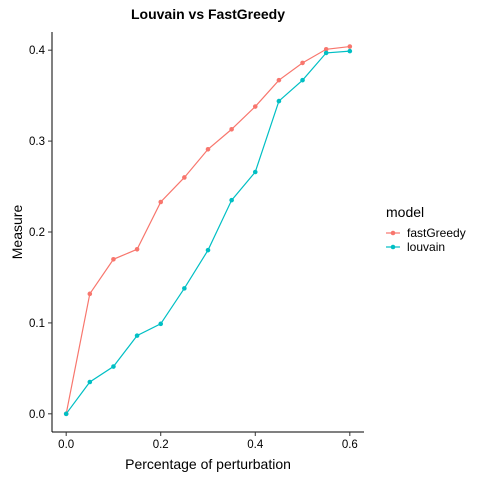 The width and height of the screenshot is (480, 480). What do you see at coordinates (37, 51) in the screenshot?
I see `y-tick-label: 0.4` at bounding box center [37, 51].